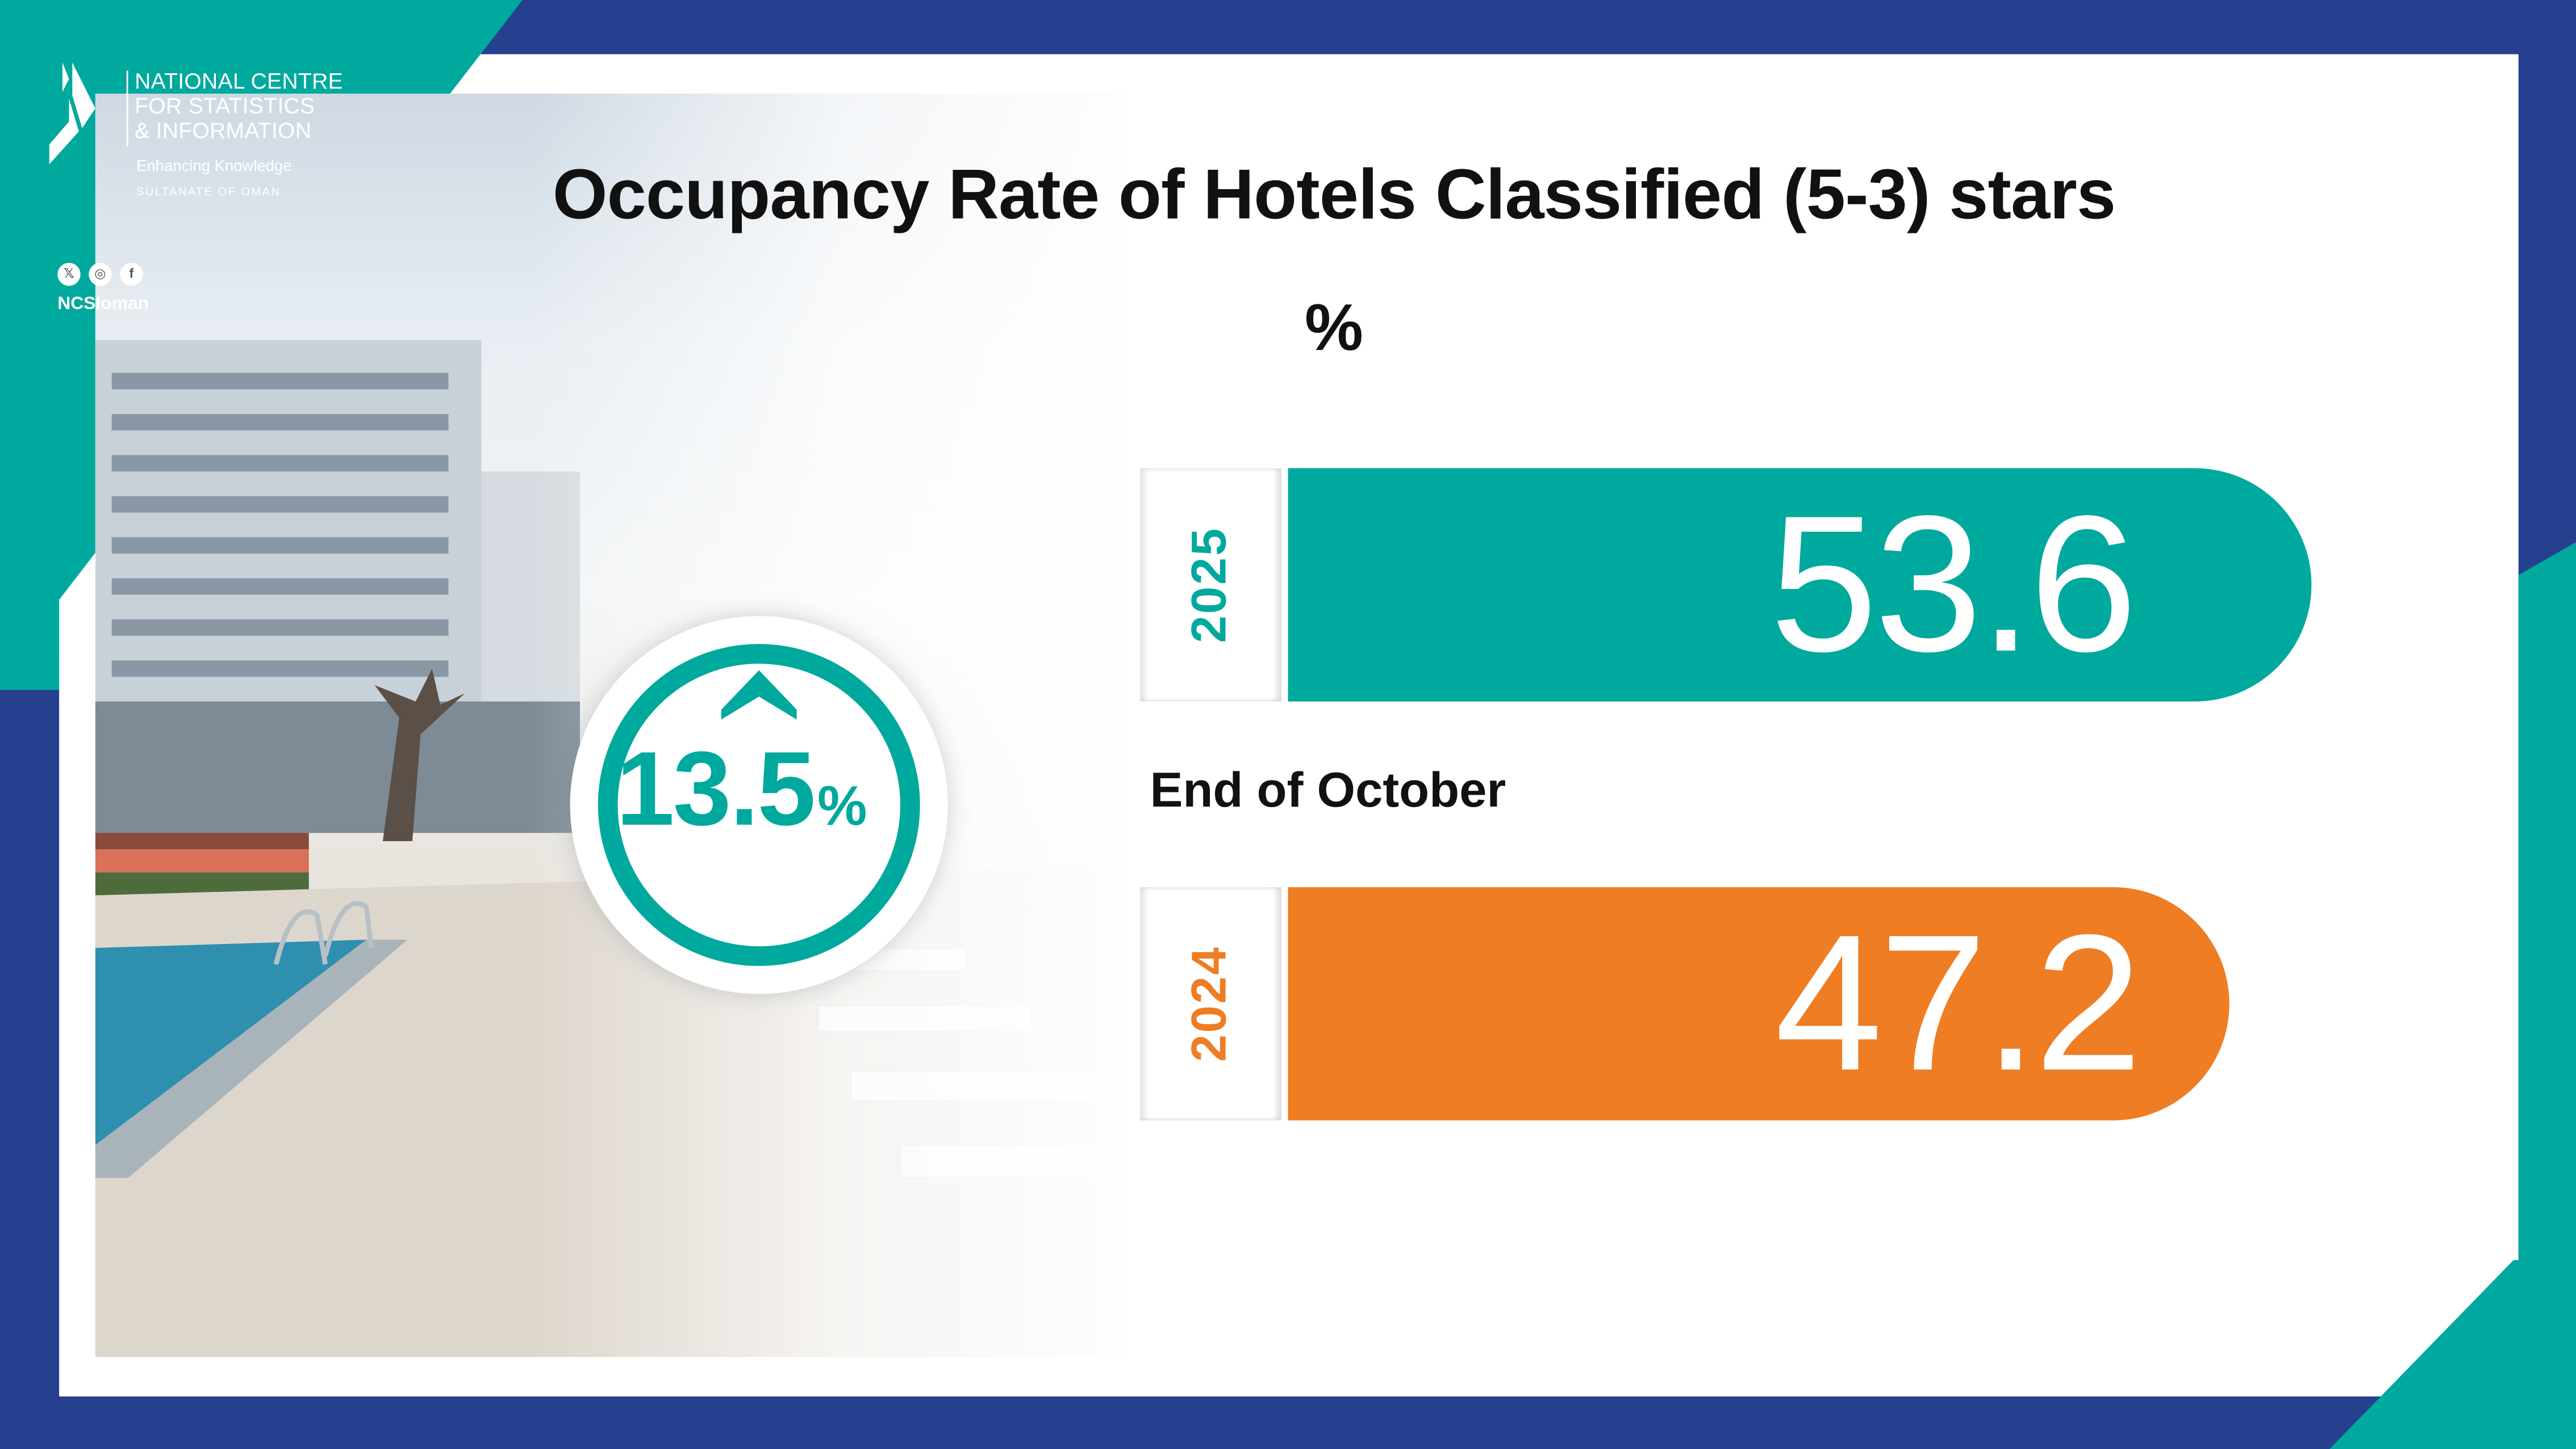 Image resolution: width=2576 pixels, height=1449 pixels. What do you see at coordinates (69, 274) in the screenshot?
I see `x-icon: 𝕏` at bounding box center [69, 274].